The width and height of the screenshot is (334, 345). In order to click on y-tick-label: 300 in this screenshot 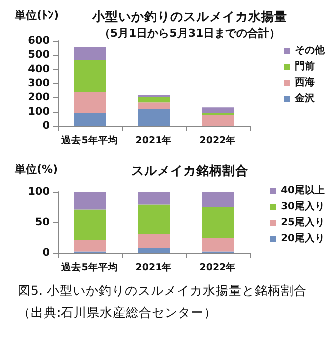, I will do `click(39, 84)`.